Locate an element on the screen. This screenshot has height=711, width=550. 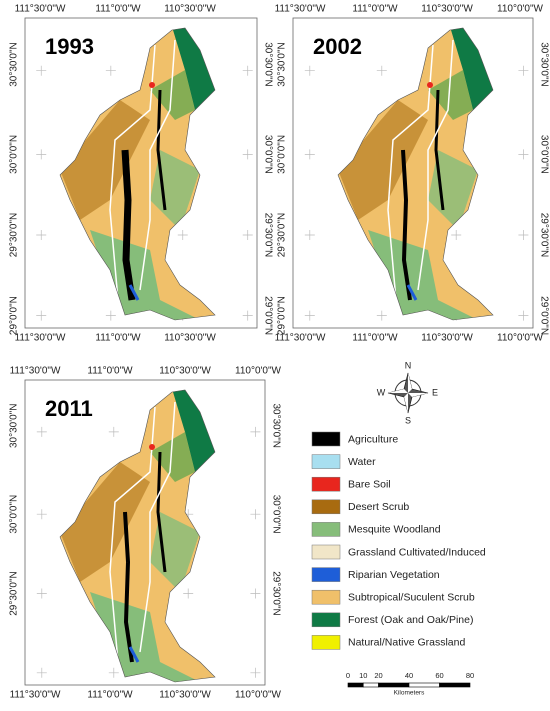
panel-title: 2002 is located at coordinates (337, 46).